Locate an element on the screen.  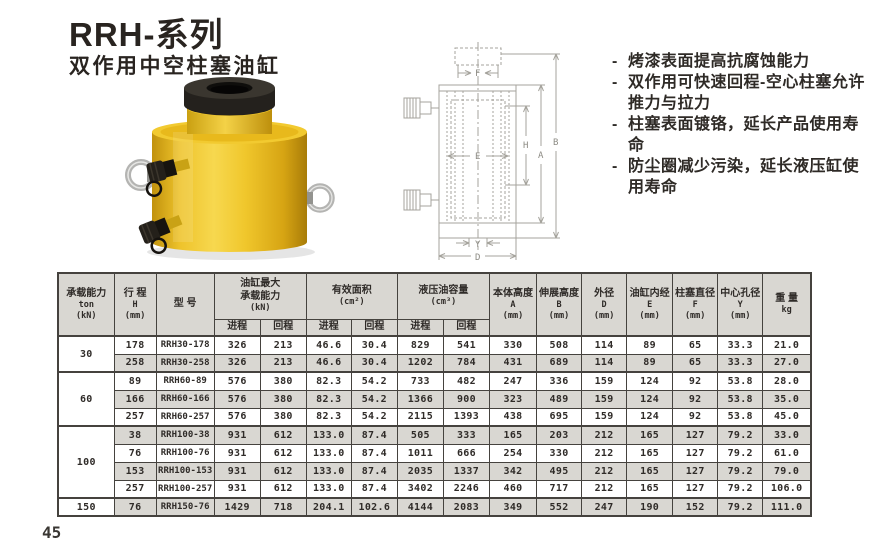
value-cell: 1393 is located at coordinates (466, 417).